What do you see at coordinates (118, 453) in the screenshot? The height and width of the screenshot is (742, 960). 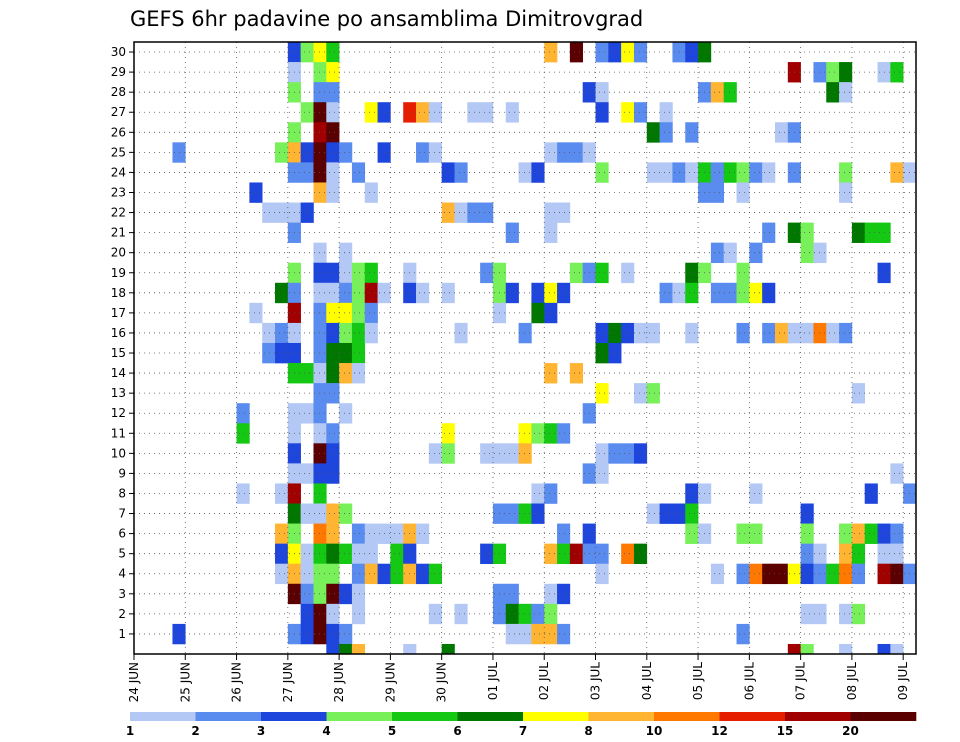 I see `y-tick-label: 10` at bounding box center [118, 453].